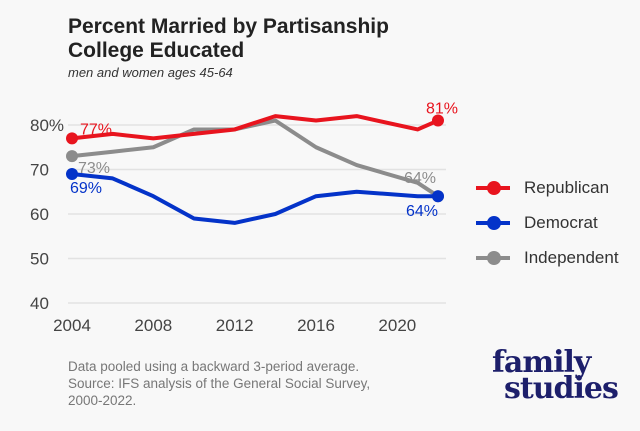  I want to click on start-value-label: 69%, so click(86, 188).